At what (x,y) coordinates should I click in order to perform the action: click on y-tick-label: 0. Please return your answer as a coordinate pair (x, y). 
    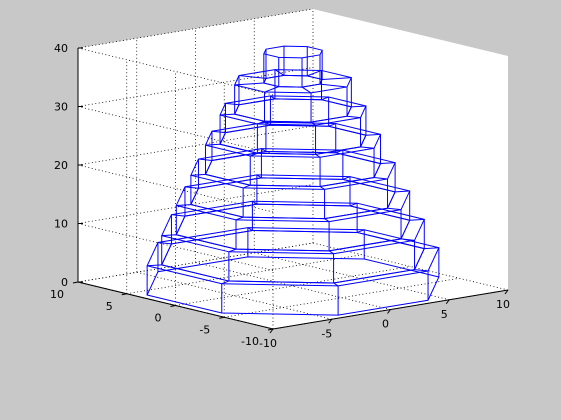
    Looking at the image, I should click on (158, 318).